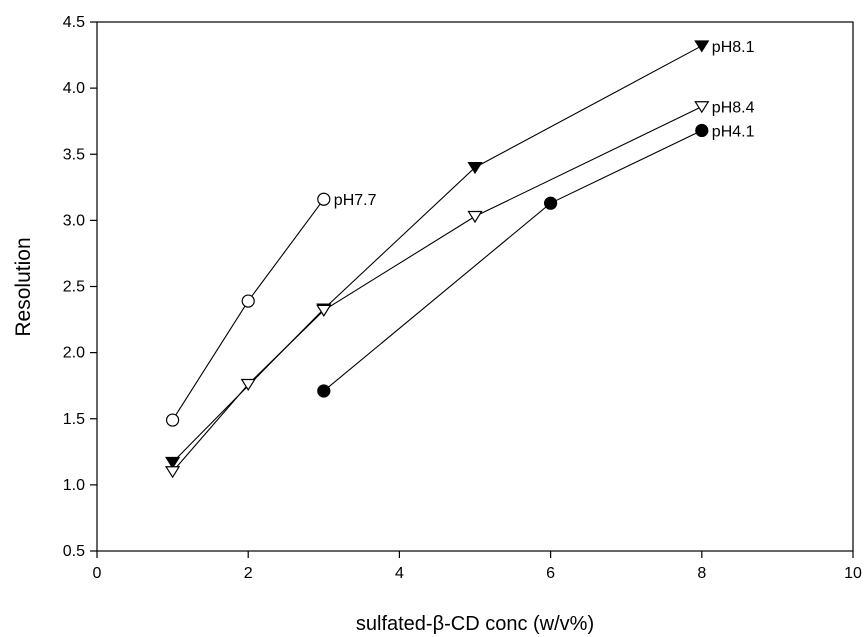  Describe the element at coordinates (23, 286) in the screenshot. I see `y-axis-label: Resolution` at that location.